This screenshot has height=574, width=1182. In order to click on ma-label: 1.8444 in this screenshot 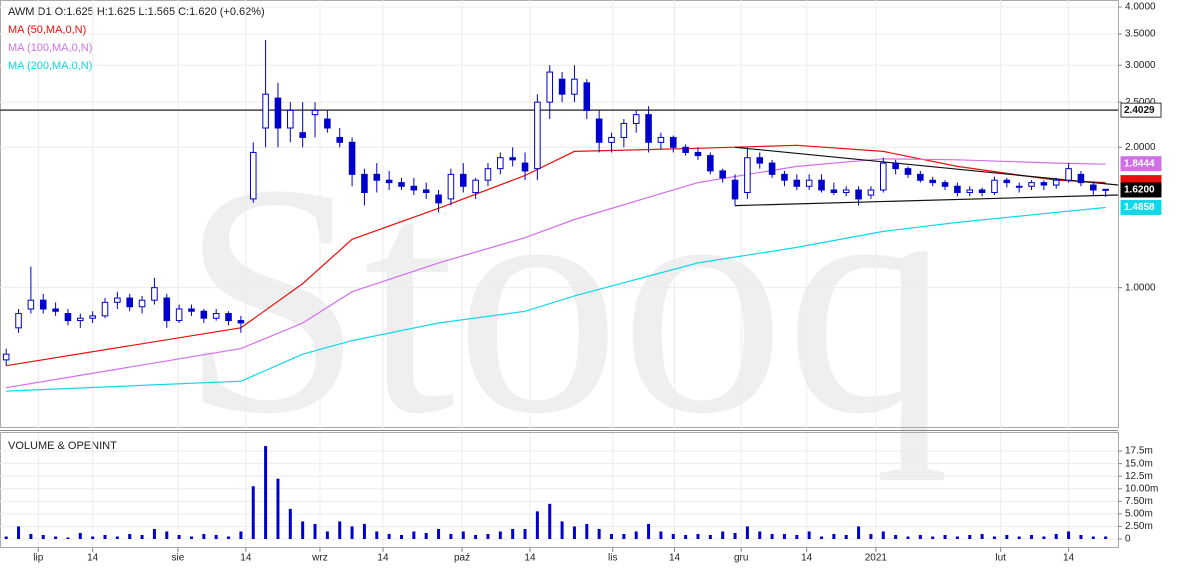, I will do `click(1139, 163)`.